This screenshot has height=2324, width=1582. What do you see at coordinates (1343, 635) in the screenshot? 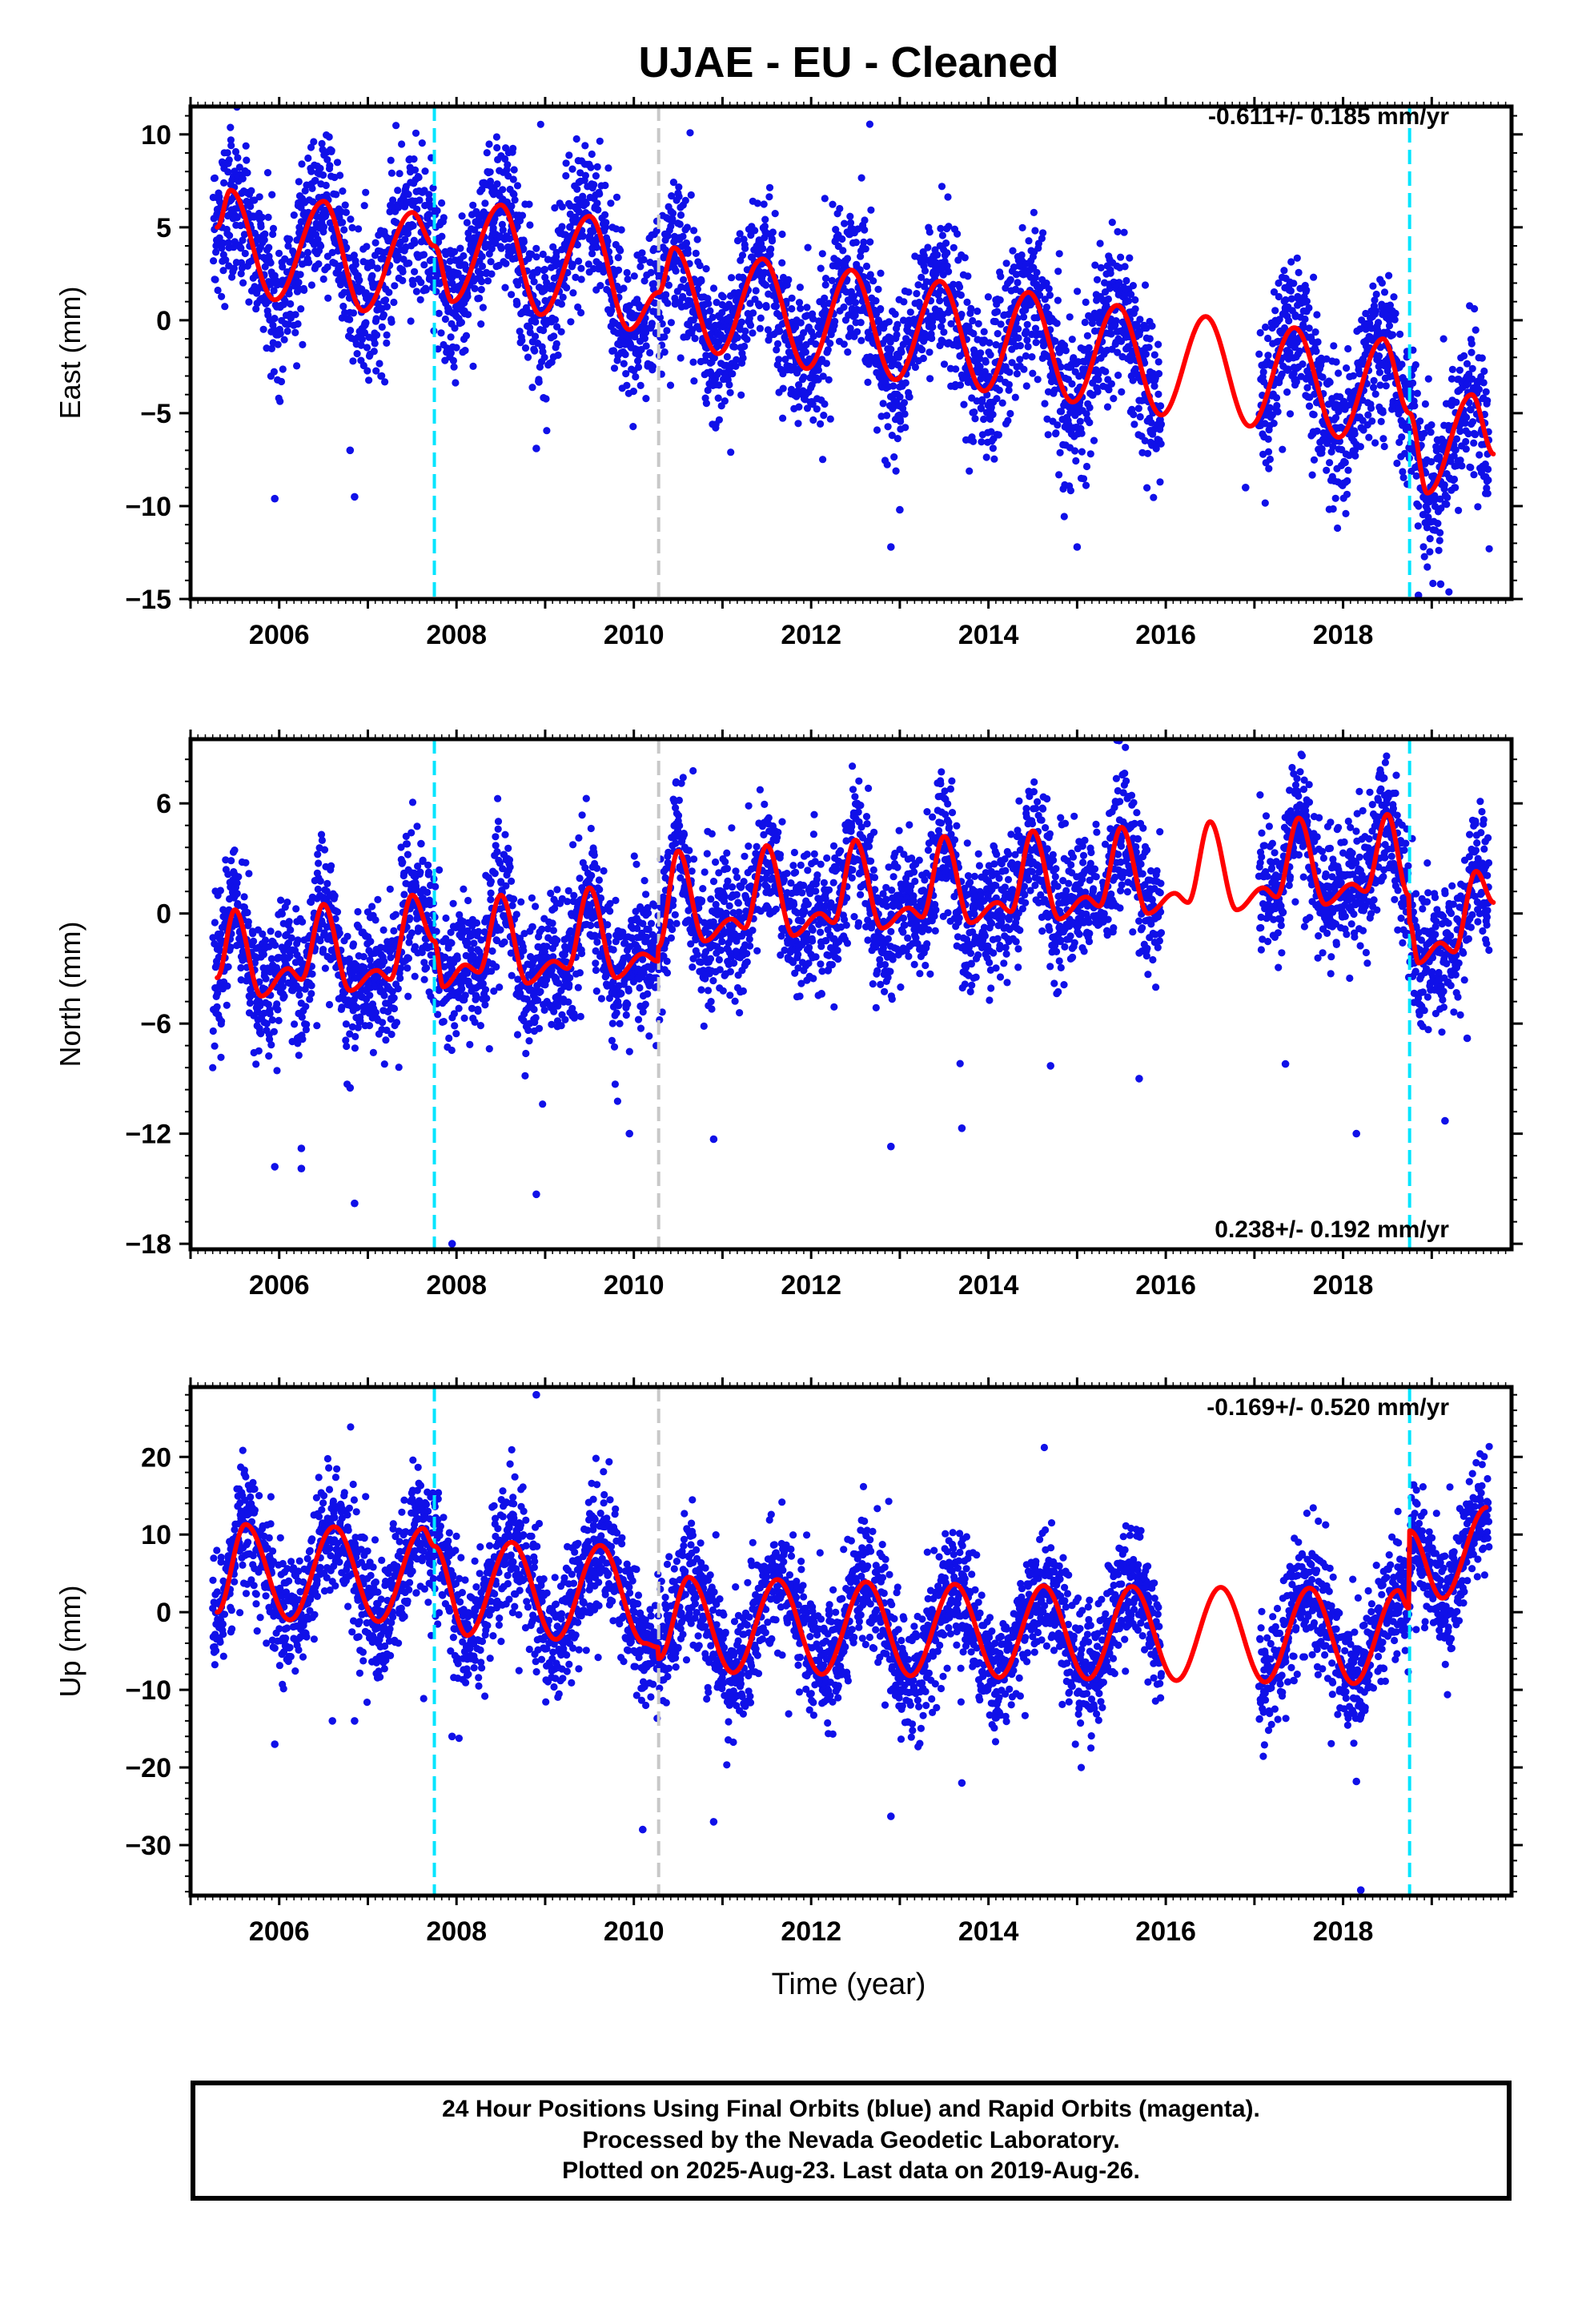
I see `x-tick-label: 2018` at bounding box center [1343, 635].